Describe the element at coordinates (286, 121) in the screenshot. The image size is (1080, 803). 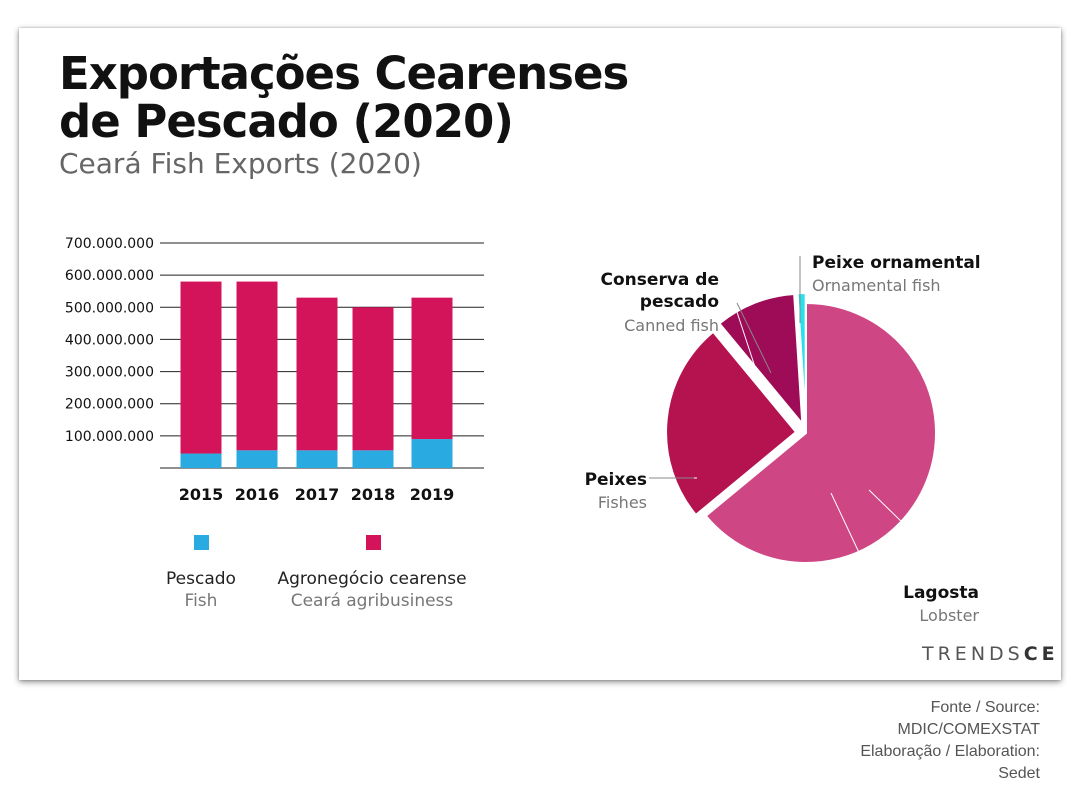
I see `chart-title-line2: de Pescado (2020)` at that location.